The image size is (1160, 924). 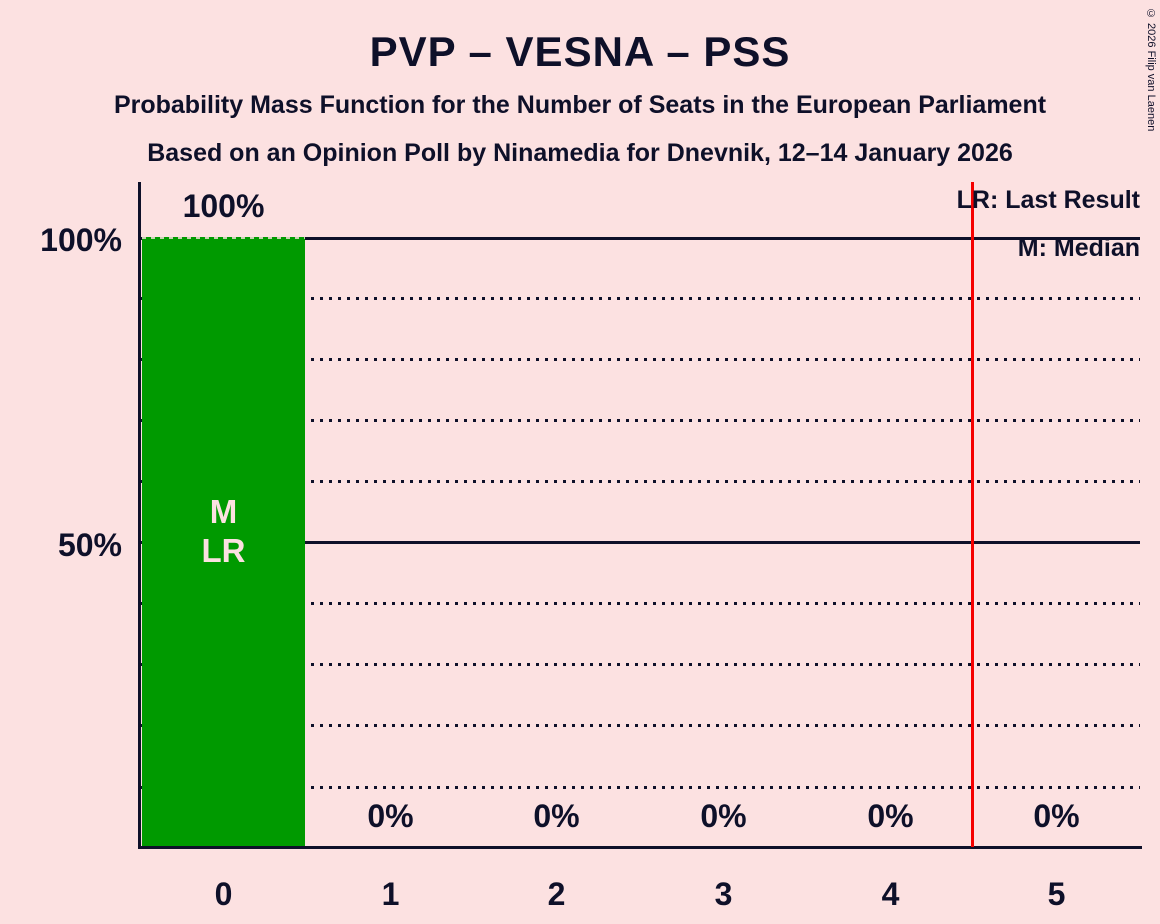 I want to click on x-tick-label-2: 2, so click(x=556, y=894).